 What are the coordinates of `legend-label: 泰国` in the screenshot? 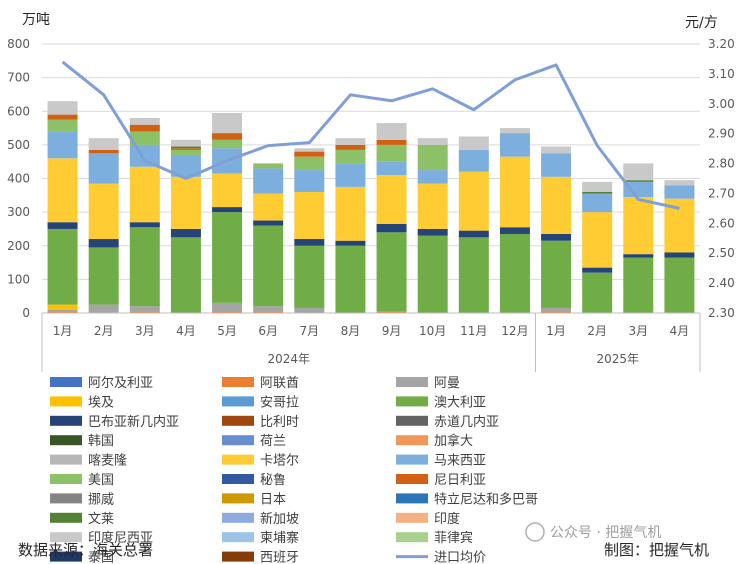 It's located at (101, 557).